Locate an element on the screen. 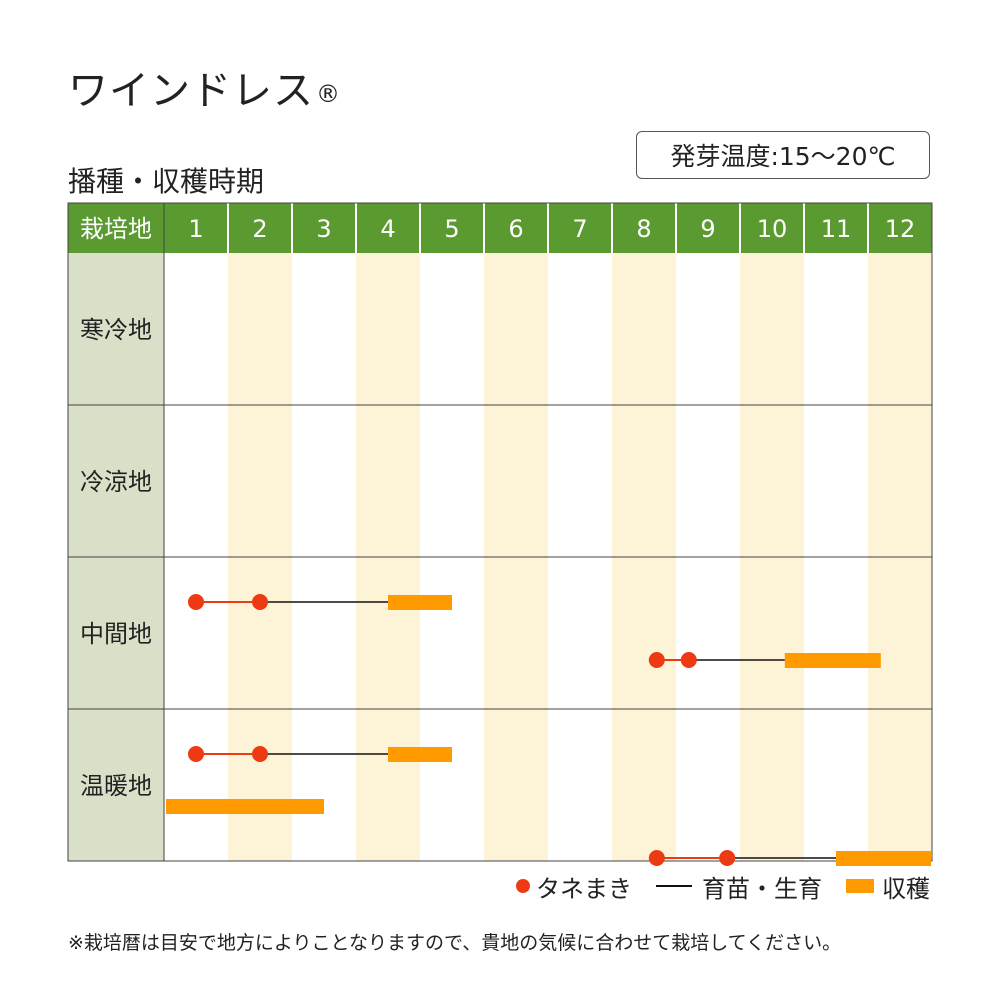 This screenshot has height=1000, width=1000. month-header-3: 3 is located at coordinates (323, 229).